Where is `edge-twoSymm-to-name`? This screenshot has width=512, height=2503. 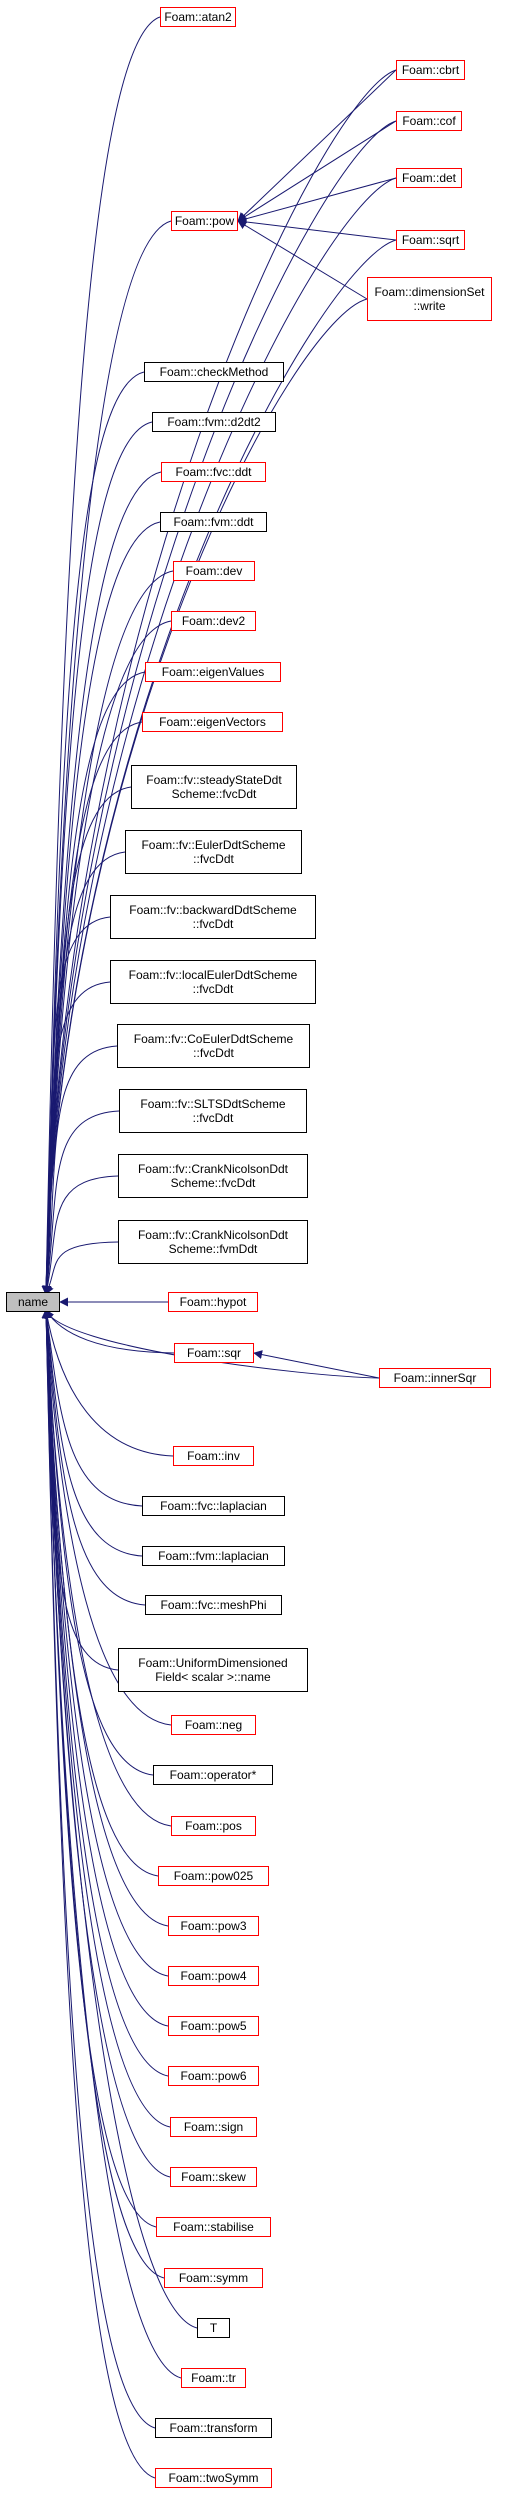 edge-twoSymm-to-name is located at coordinates (98, 1894).